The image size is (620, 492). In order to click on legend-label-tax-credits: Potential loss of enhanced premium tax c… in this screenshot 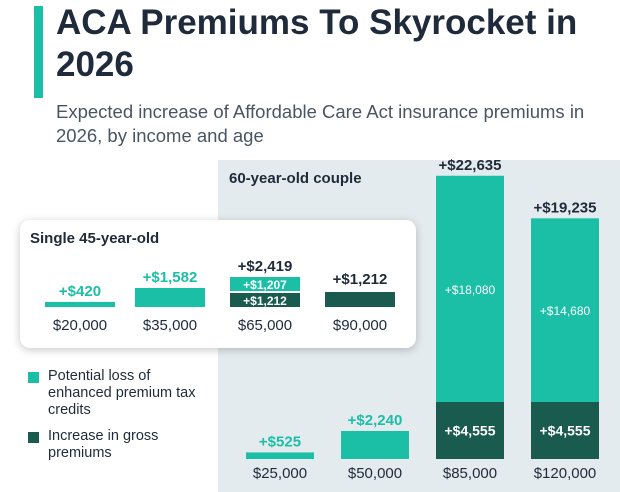, I will do `click(122, 393)`.